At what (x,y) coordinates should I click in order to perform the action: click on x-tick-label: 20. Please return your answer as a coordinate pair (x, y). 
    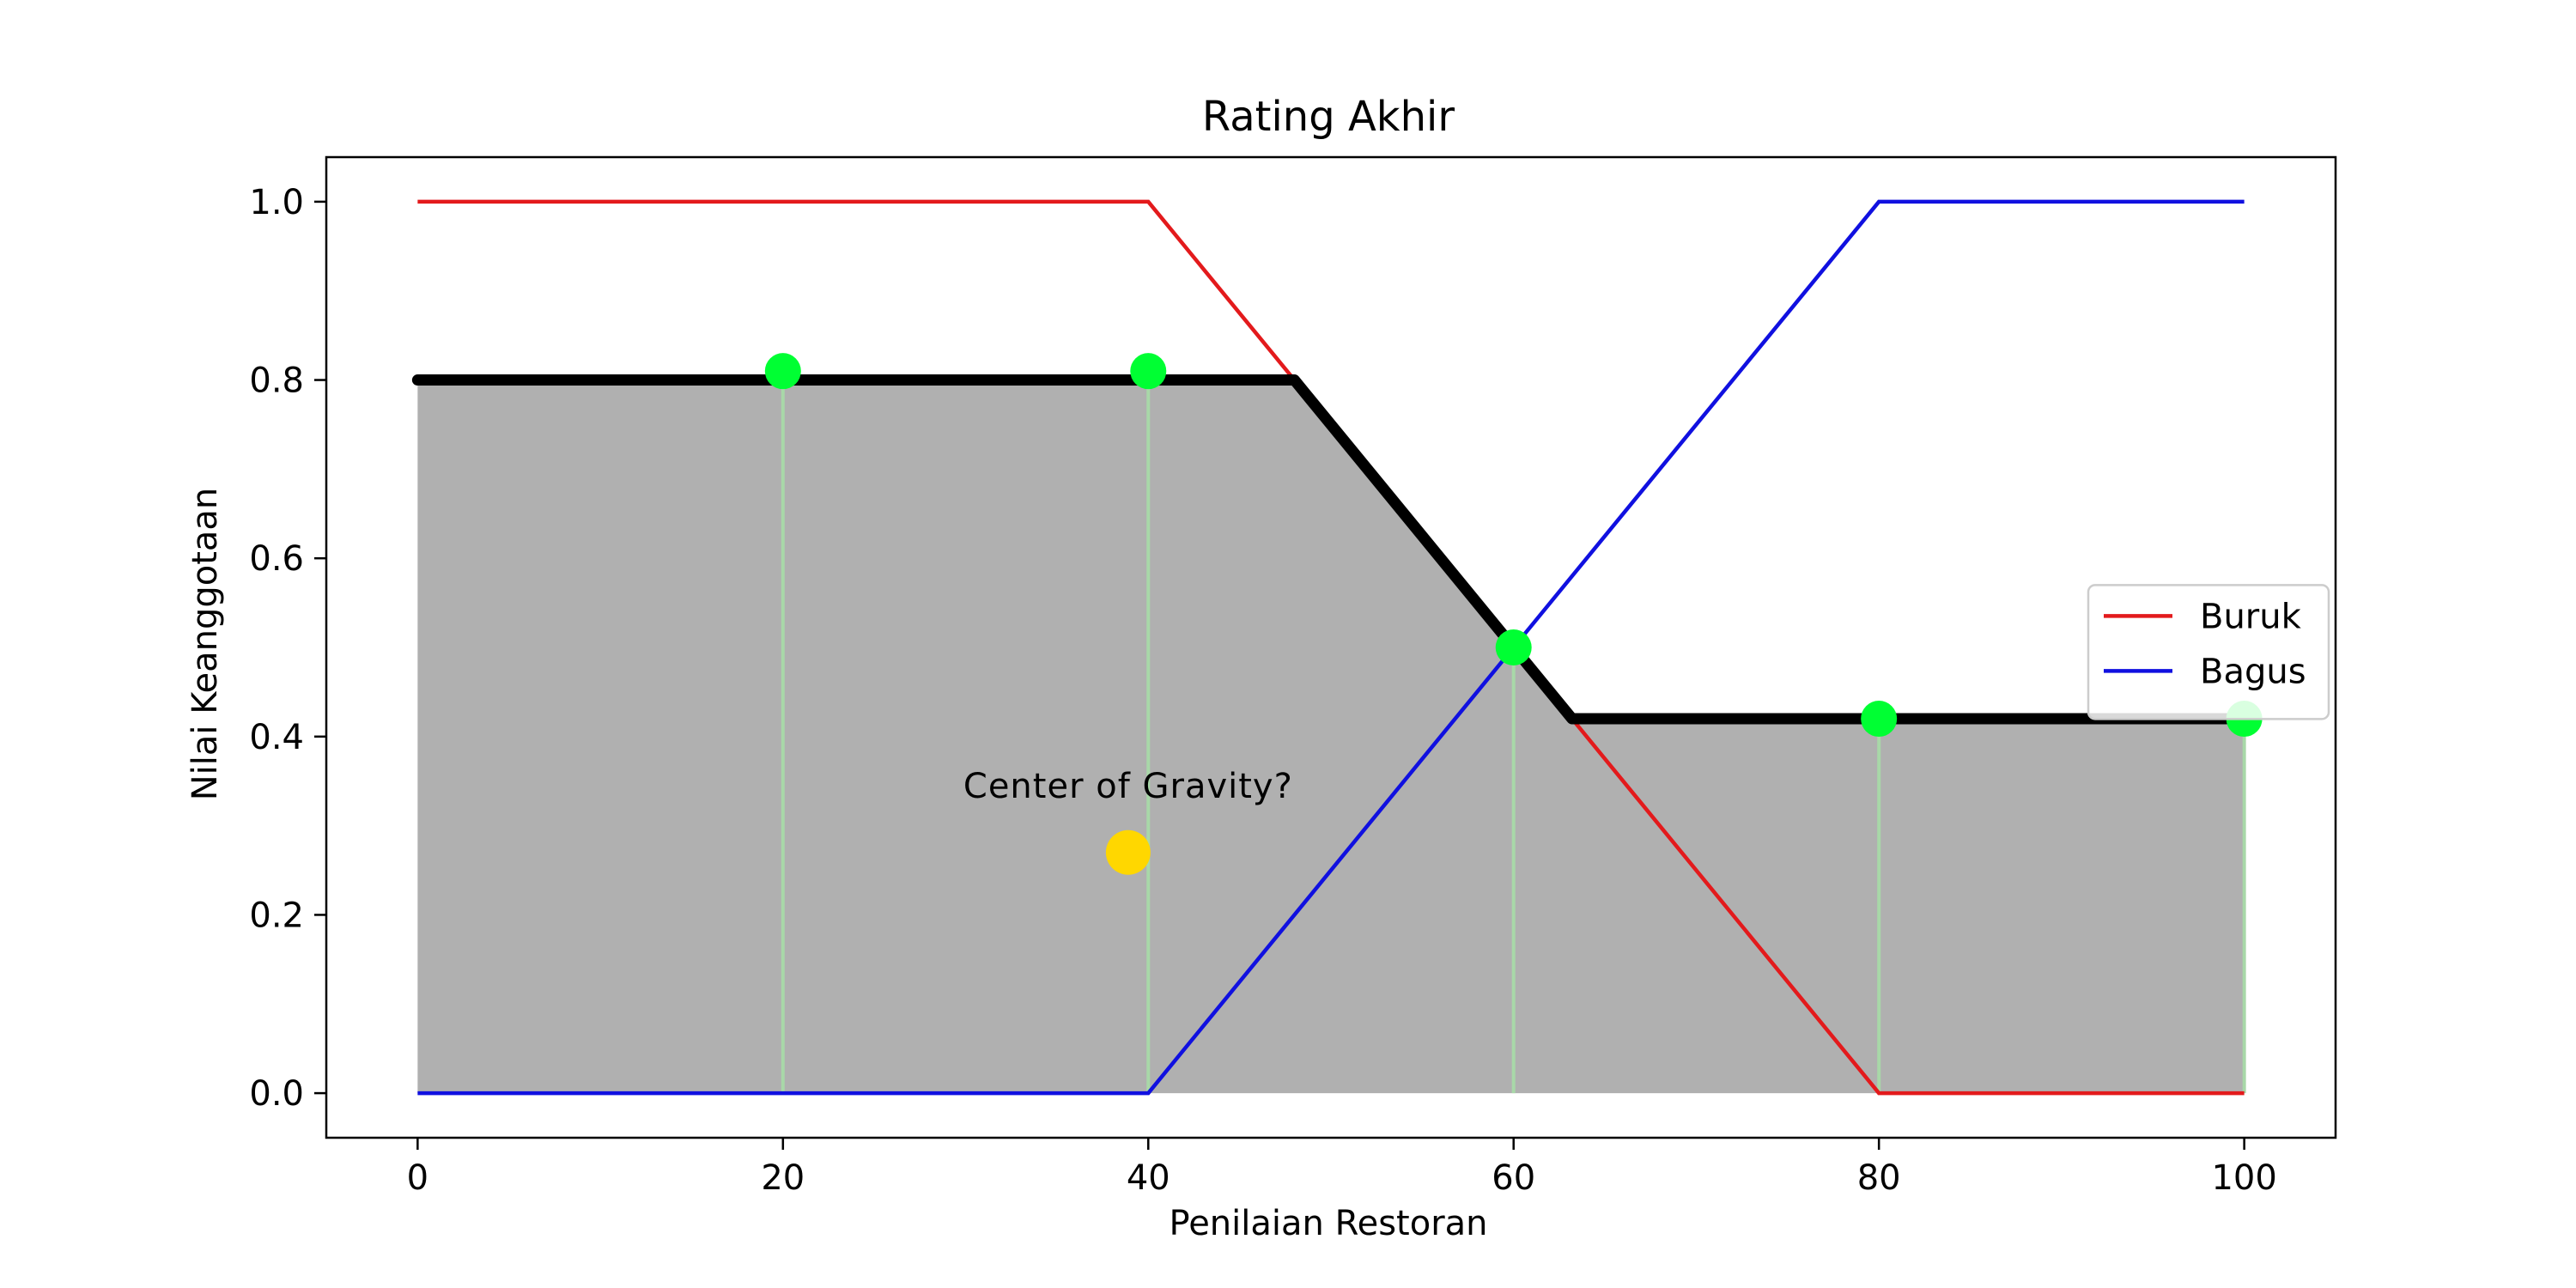
    Looking at the image, I should click on (783, 1178).